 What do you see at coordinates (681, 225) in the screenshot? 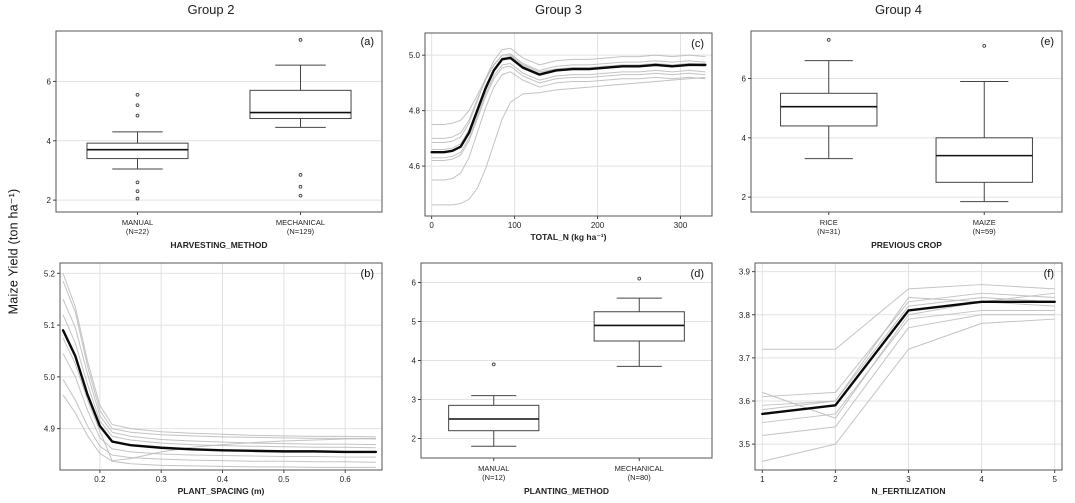
I see `svg-text: 300` at bounding box center [681, 225].